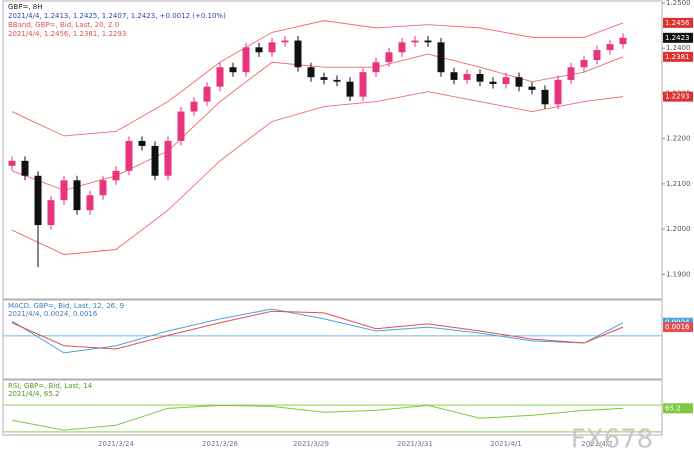  What do you see at coordinates (220, 444) in the screenshot?
I see `x-tick-label: 2021/3/26` at bounding box center [220, 444].